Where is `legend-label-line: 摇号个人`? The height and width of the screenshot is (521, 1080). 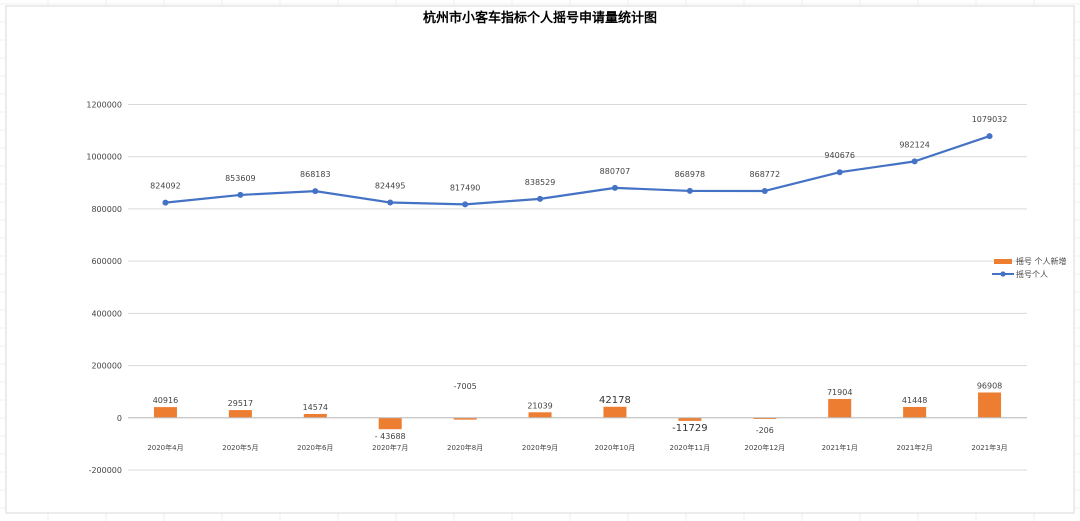
legend-label-line: 摇号个人 is located at coordinates (1032, 274).